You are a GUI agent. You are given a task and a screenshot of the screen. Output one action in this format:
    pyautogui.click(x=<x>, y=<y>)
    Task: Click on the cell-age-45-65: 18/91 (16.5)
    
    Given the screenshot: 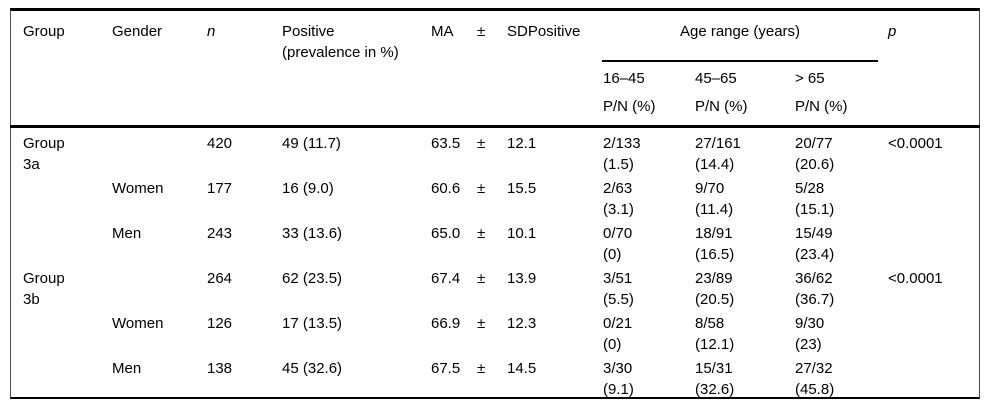 What is the action you would take?
    pyautogui.click(x=745, y=240)
    